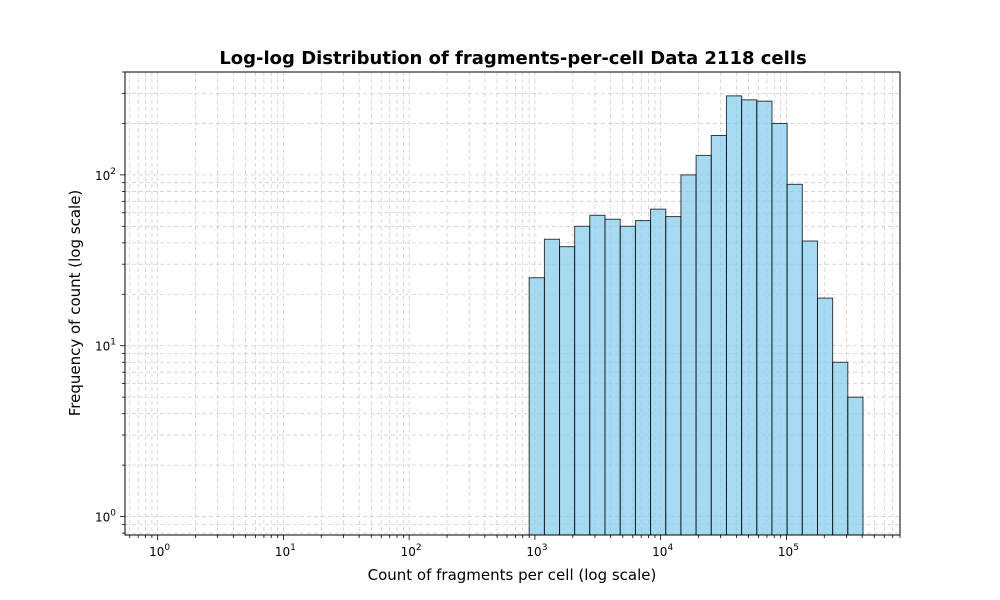 This screenshot has width=1000, height=600. What do you see at coordinates (411, 551) in the screenshot?
I see `x-tick-label: 10²` at bounding box center [411, 551].